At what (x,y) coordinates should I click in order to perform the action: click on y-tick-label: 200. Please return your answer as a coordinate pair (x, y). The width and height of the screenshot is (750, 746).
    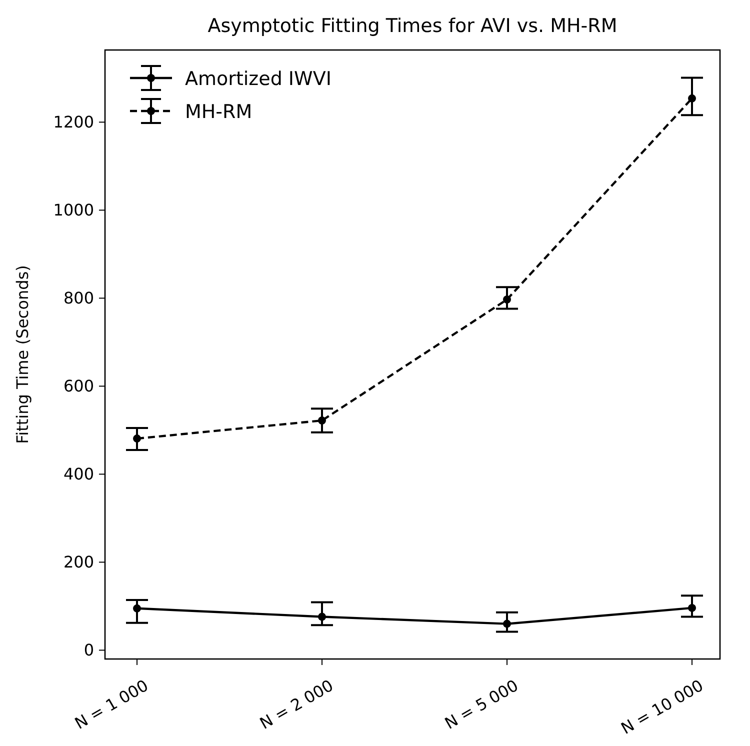
    Looking at the image, I should click on (78, 562).